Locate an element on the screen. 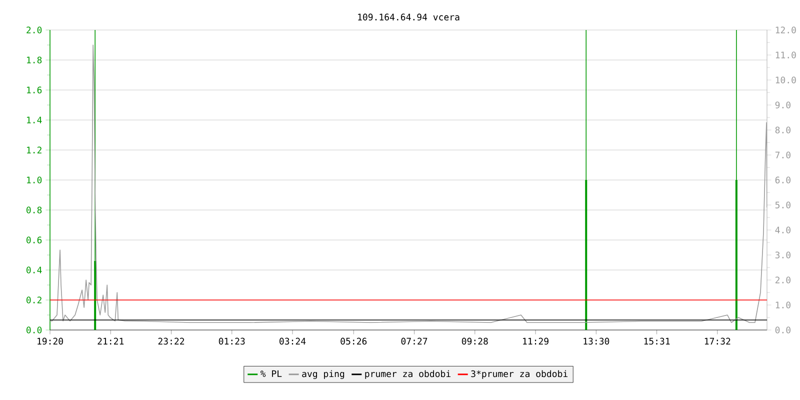 This screenshot has height=400, width=800. y-tick-label: 1.4 is located at coordinates (34, 120).